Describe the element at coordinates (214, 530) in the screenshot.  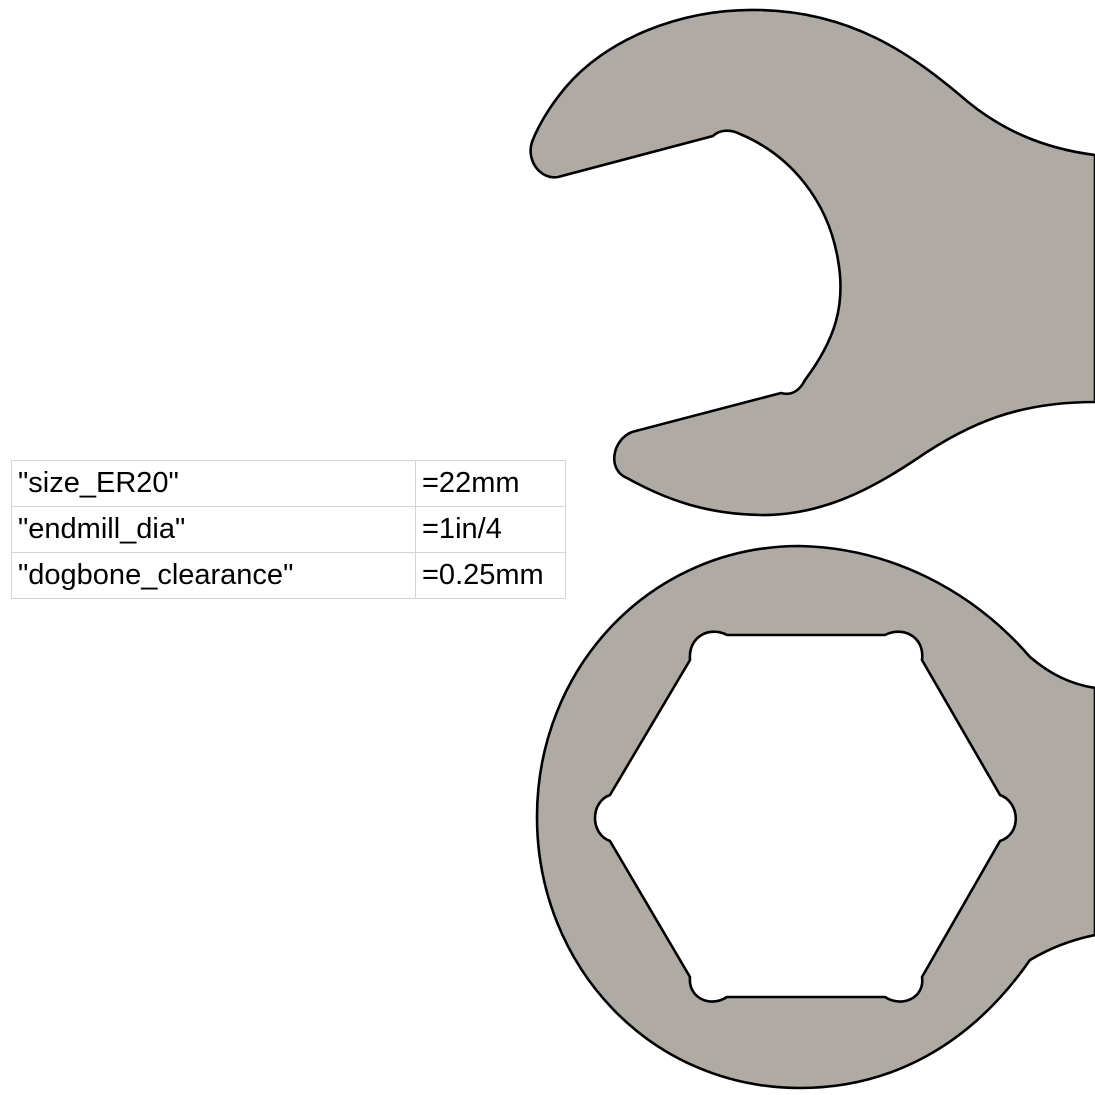
I see `parameter-name-cell: "endmill_dia"` at that location.